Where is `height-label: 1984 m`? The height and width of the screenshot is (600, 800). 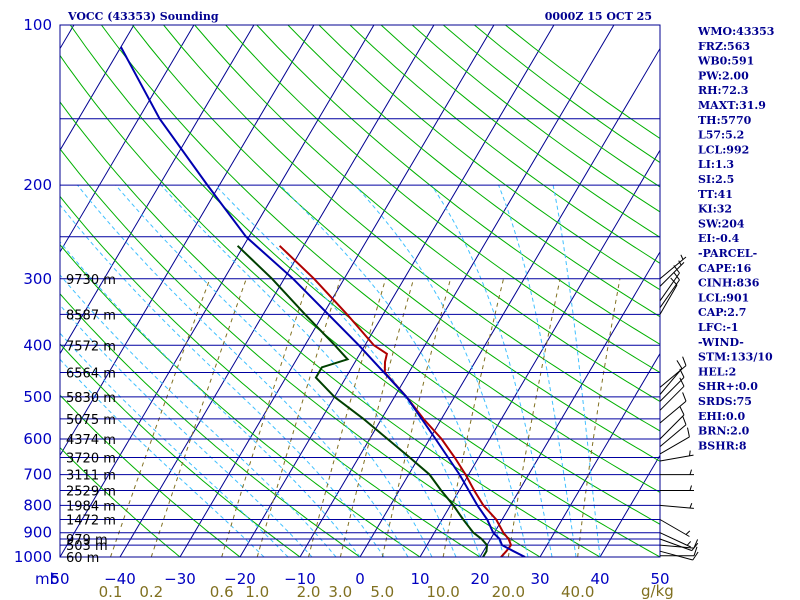 height-label: 1984 m is located at coordinates (91, 506).